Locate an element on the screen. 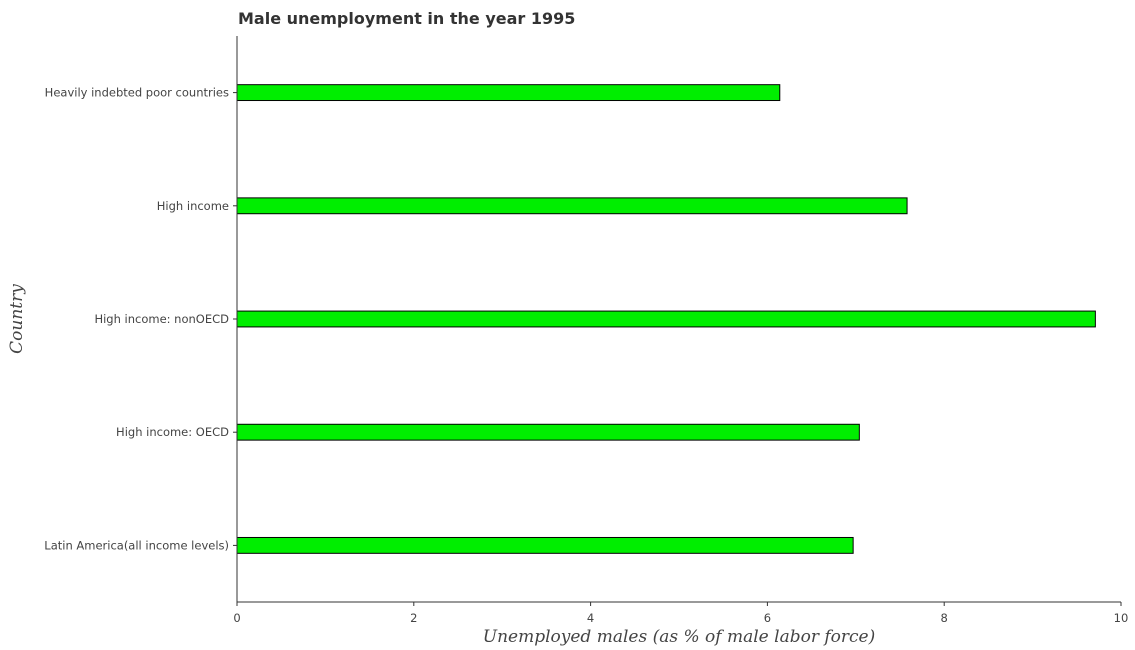 The width and height of the screenshot is (1135, 650). x-axis-ticks: 0 2 4 6 8 10 is located at coordinates (680, 613).